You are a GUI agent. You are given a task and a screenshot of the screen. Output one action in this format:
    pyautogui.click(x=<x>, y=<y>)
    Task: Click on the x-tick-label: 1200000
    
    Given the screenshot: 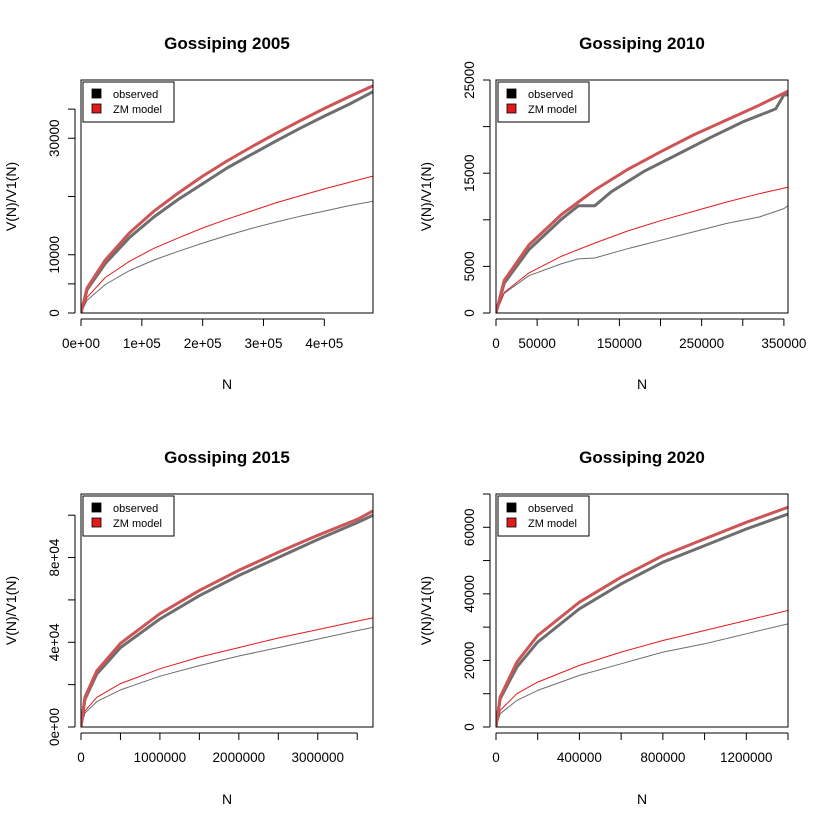 What is the action you would take?
    pyautogui.click(x=746, y=757)
    